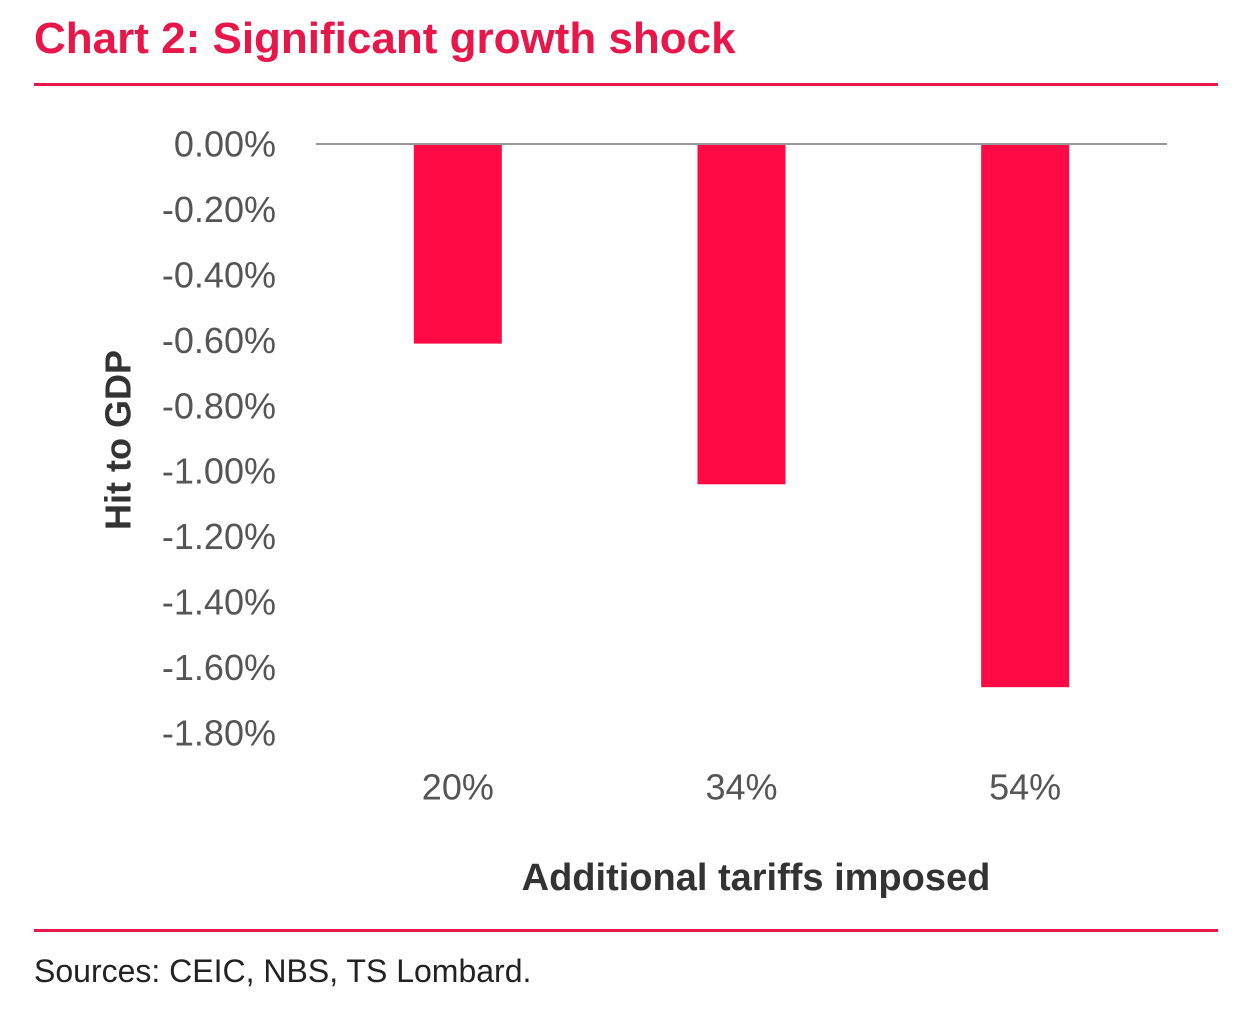 The height and width of the screenshot is (1013, 1241). I want to click on bar-54pct, so click(1025, 416).